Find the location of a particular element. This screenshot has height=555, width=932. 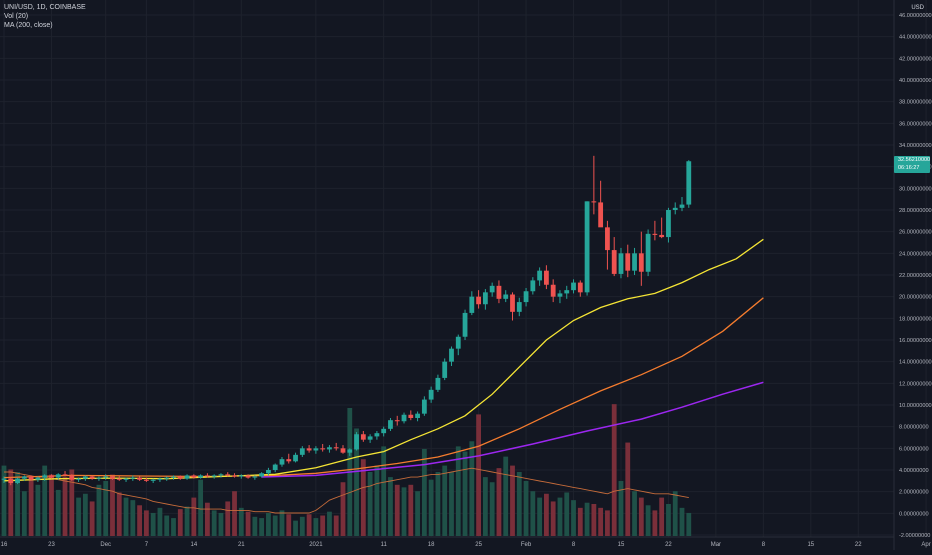

currency-label: USD is located at coordinates (917, 8).